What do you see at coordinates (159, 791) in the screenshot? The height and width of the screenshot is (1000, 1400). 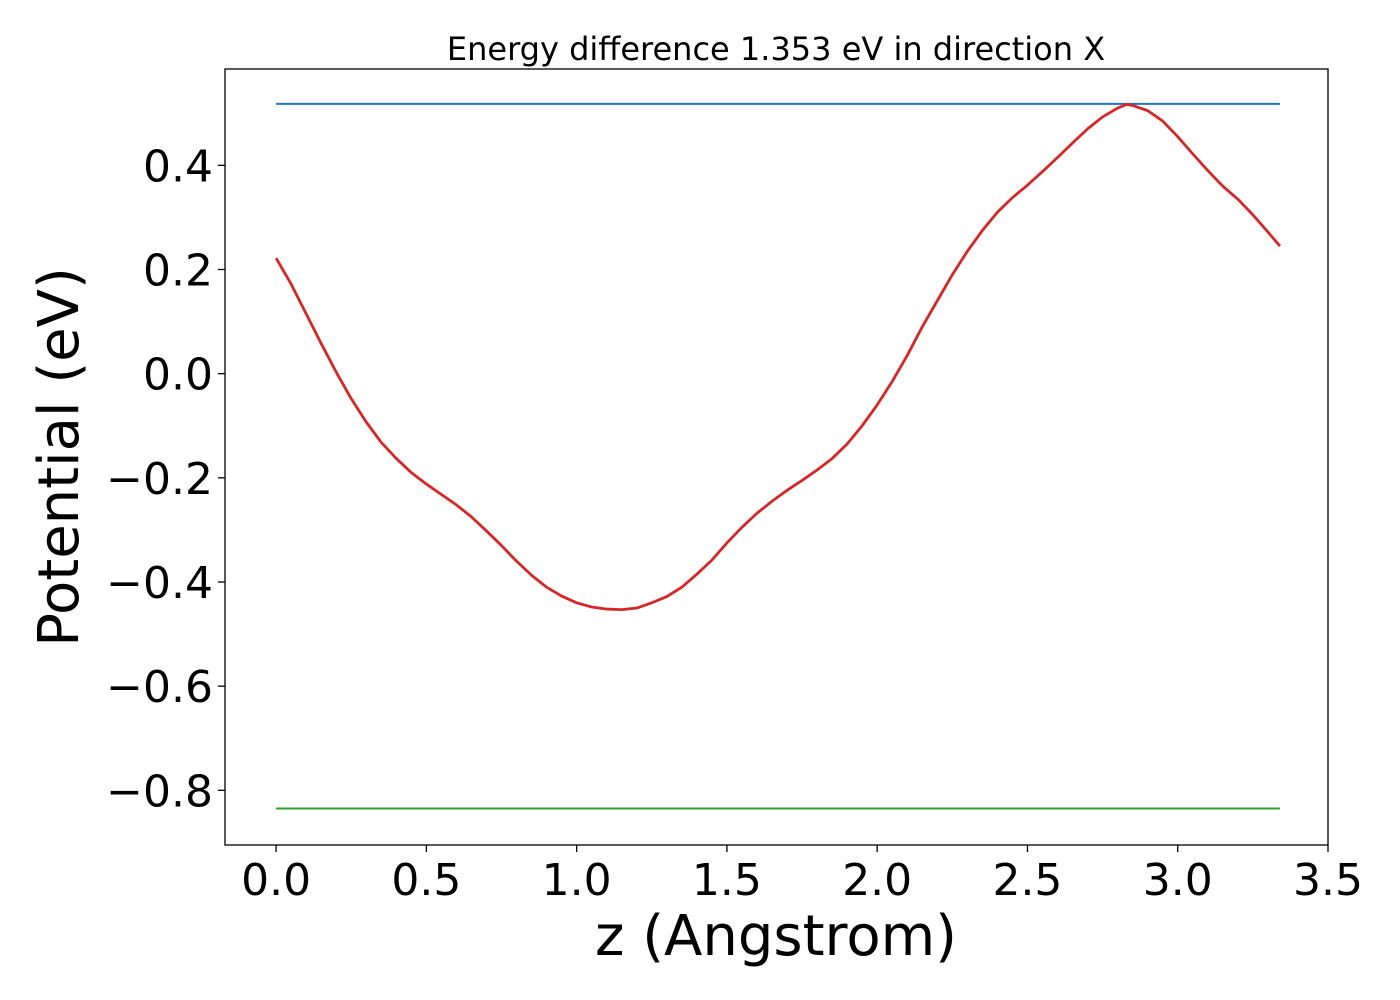 I see `y-tick-label: −0.8` at bounding box center [159, 791].